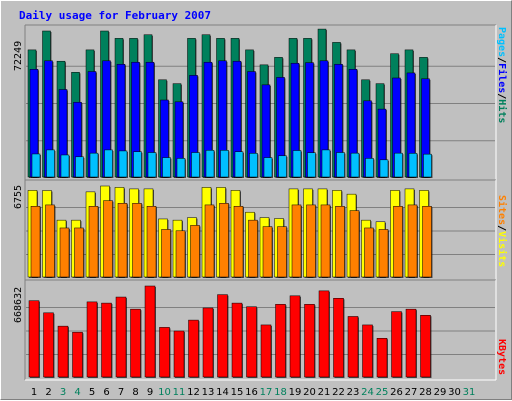 The height and width of the screenshot is (401, 512). Describe the element at coordinates (425, 392) in the screenshot. I see `day-label: 28` at that location.